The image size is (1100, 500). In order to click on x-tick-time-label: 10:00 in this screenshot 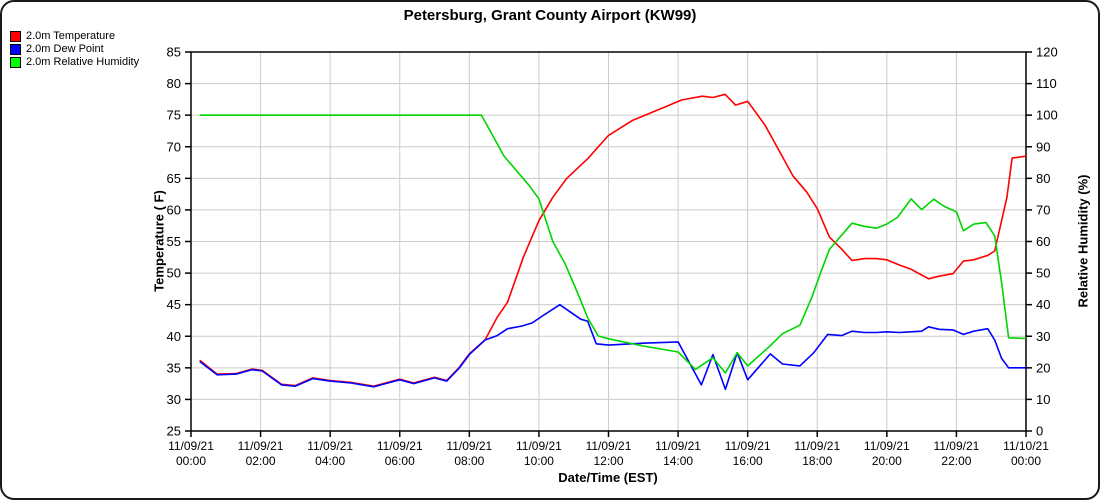, I will do `click(539, 461)`.